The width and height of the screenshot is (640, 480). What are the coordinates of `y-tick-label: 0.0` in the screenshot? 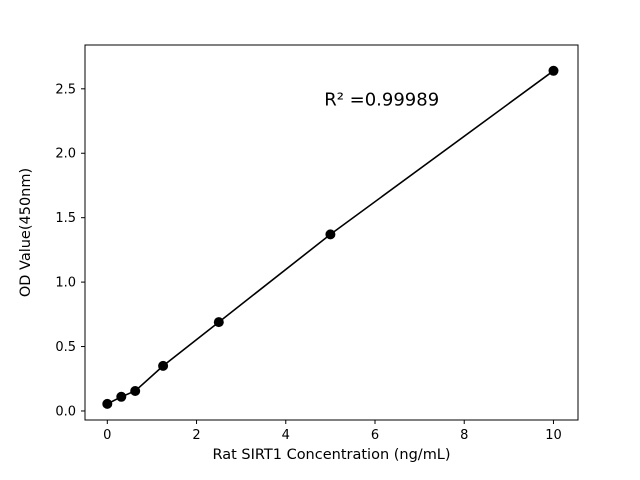 It's located at (65, 411).